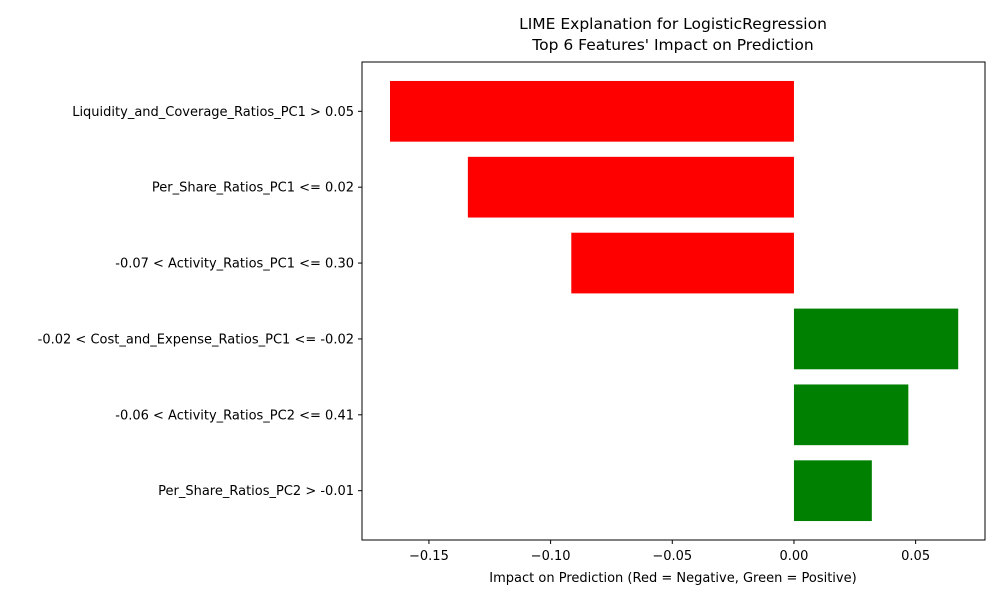  What do you see at coordinates (672, 45) in the screenshot?
I see `chart-title-line2: Top 6 Features' Impact on Prediction` at bounding box center [672, 45].